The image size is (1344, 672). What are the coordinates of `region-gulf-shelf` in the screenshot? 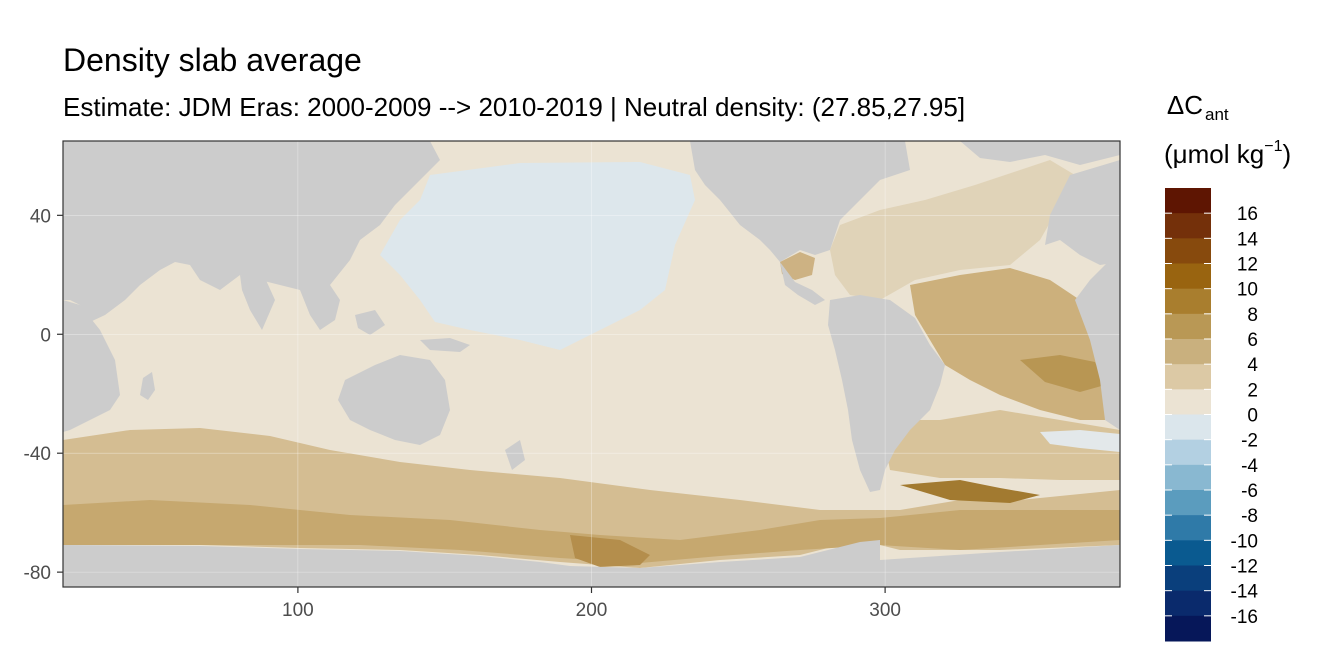 It's located at (797, 266).